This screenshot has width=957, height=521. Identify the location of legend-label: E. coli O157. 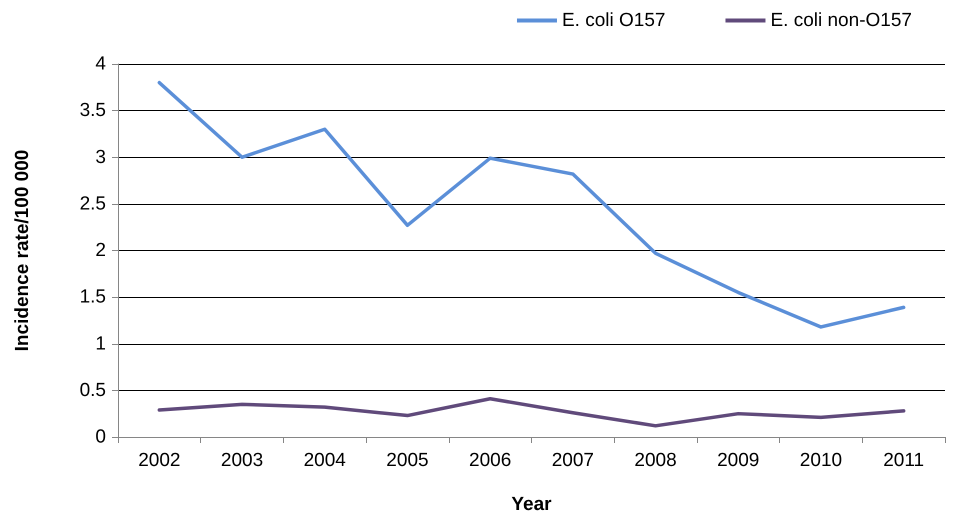
(614, 20).